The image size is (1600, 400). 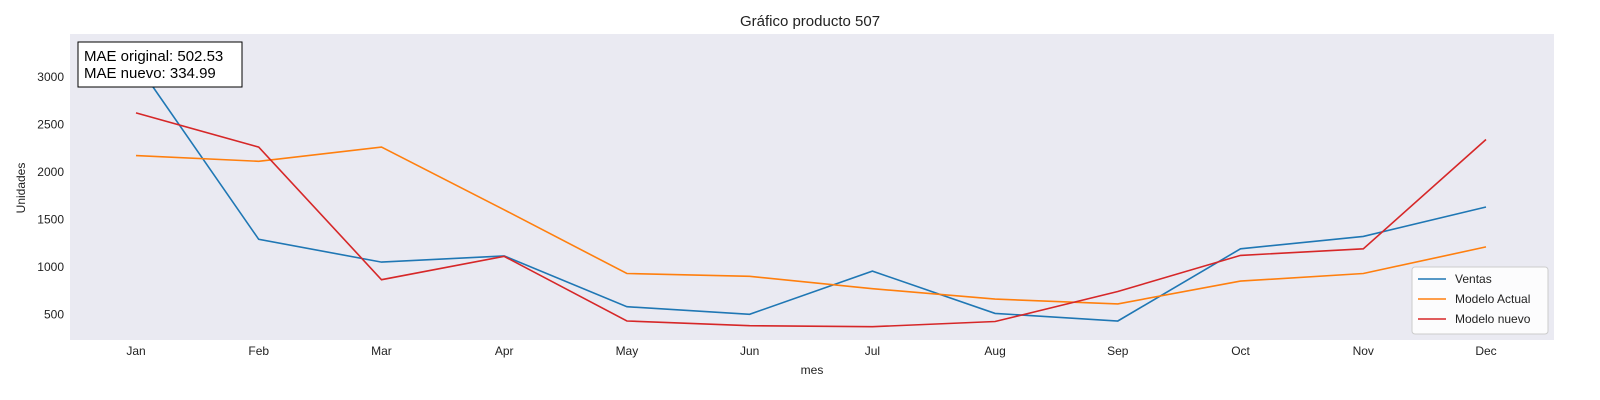 What do you see at coordinates (810, 21) in the screenshot?
I see `chart-title: Gráfico producto 507` at bounding box center [810, 21].